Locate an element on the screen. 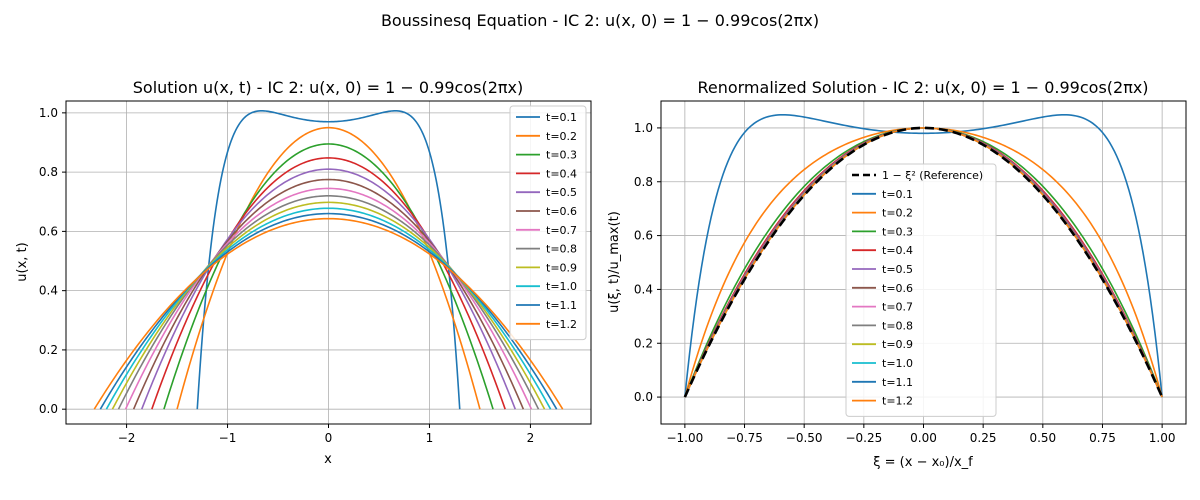  left-x-tick-label: 0 is located at coordinates (329, 438).